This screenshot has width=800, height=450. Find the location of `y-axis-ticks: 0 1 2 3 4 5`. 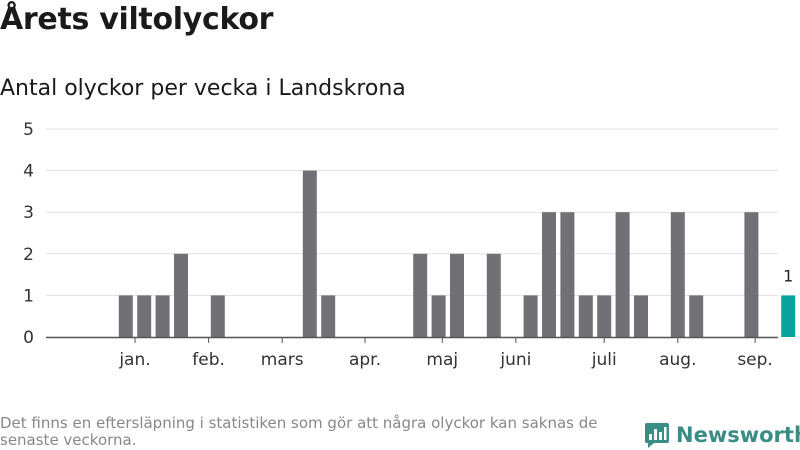

y-axis-ticks: 0 1 2 3 4 5 is located at coordinates (28, 234).